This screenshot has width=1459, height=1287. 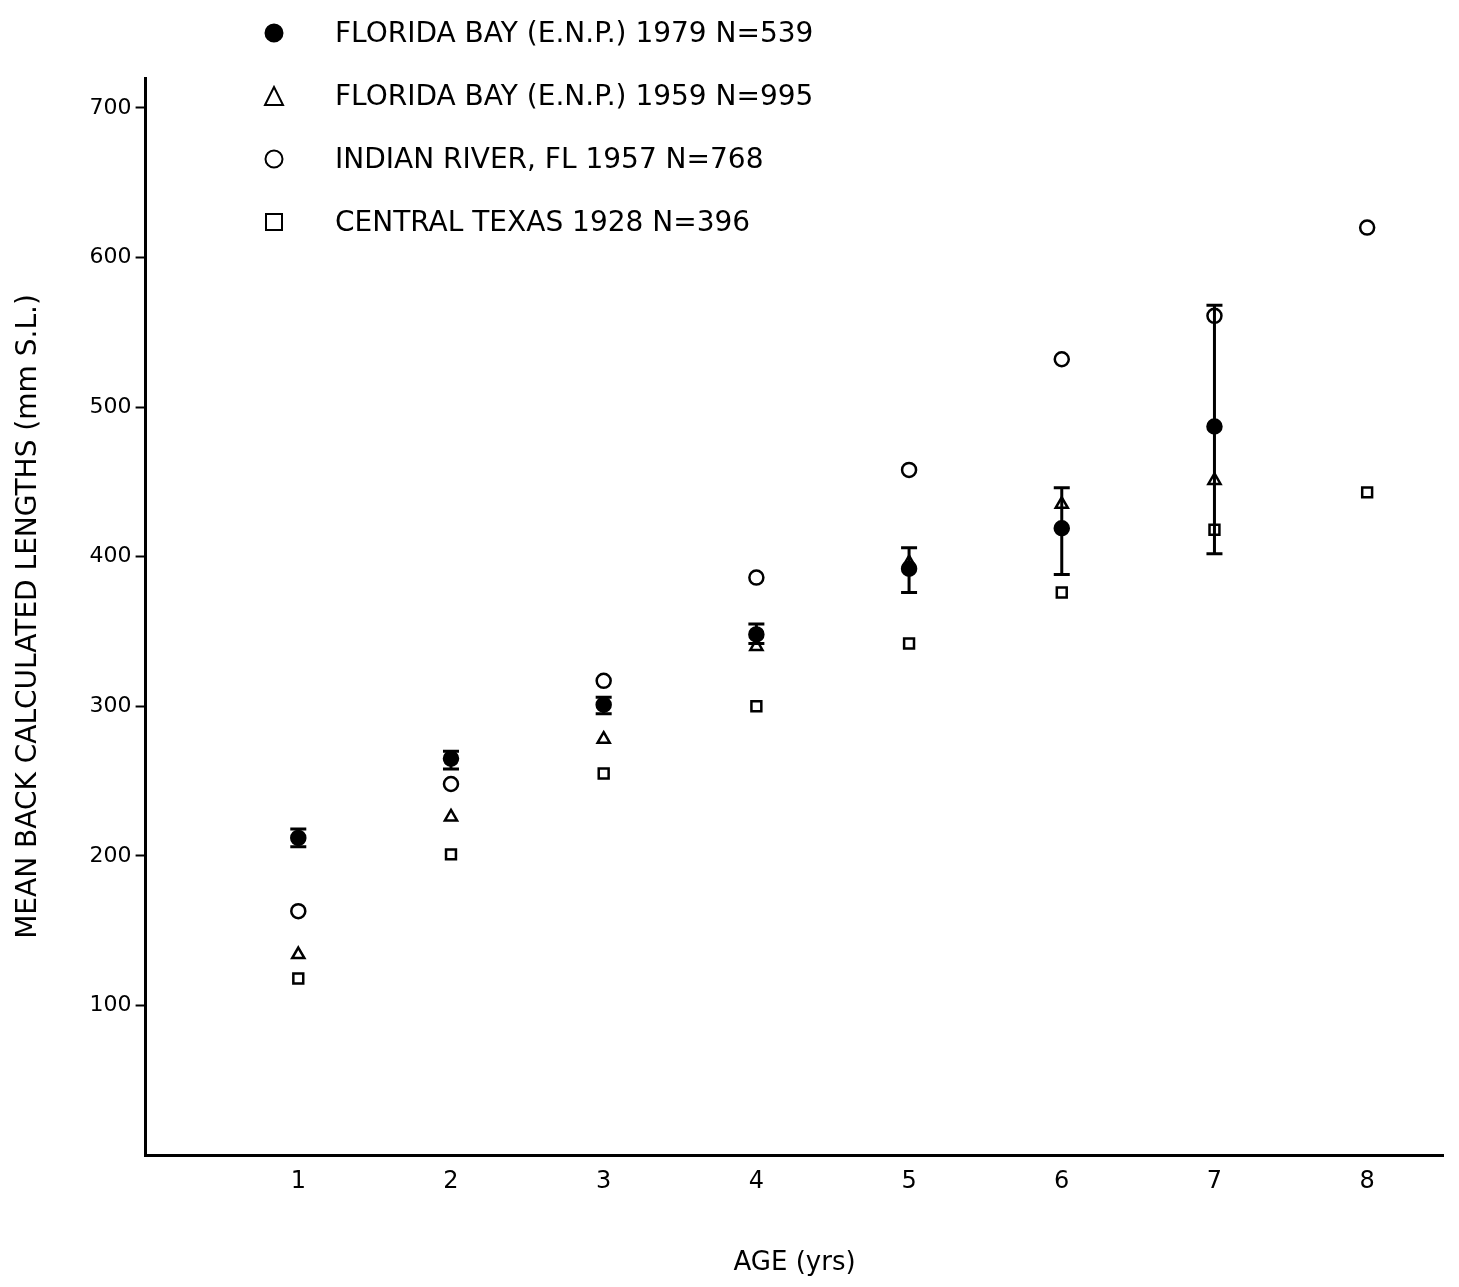 What do you see at coordinates (1062, 1179) in the screenshot?
I see `x-tick-label: 6` at bounding box center [1062, 1179].